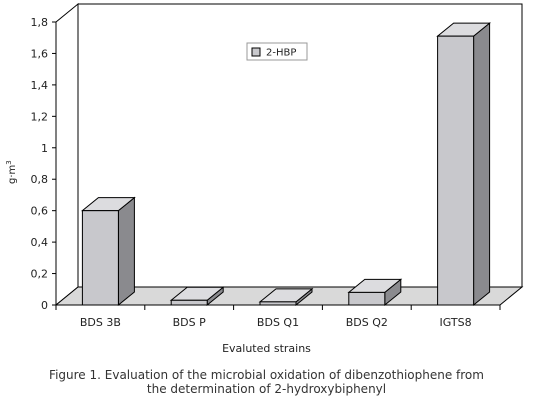 This screenshot has height=400, width=533. I want to click on legend-label: 2-HBP, so click(281, 53).